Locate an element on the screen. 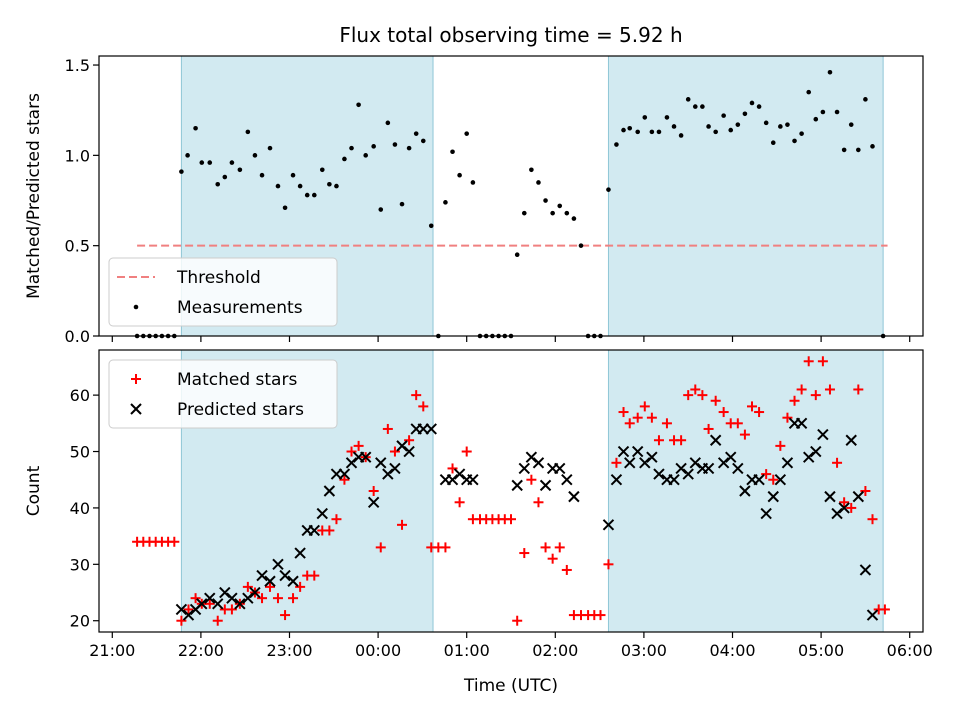  legend: Threshold Measurements is located at coordinates (223, 292).